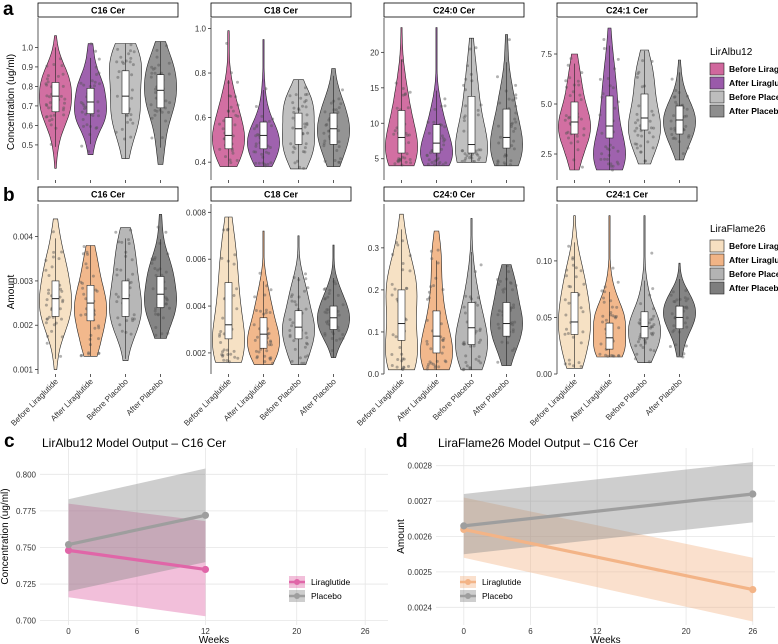 The height and width of the screenshot is (644, 778). What do you see at coordinates (753, 590) in the screenshot?
I see `series-point` at bounding box center [753, 590].